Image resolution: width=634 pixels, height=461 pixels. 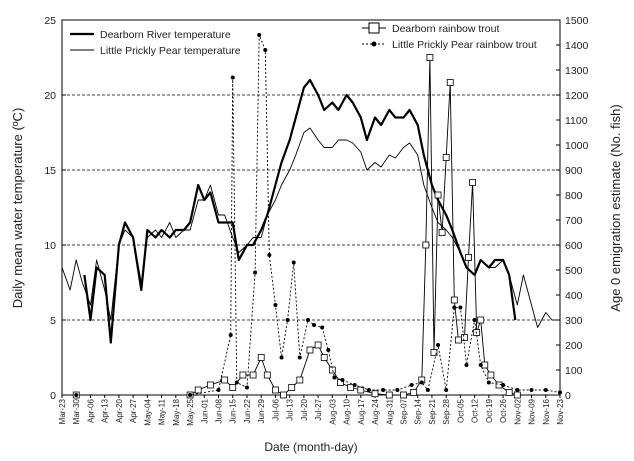 I want to click on legend-label: Little Prickly Pear temperature, so click(x=170, y=51).